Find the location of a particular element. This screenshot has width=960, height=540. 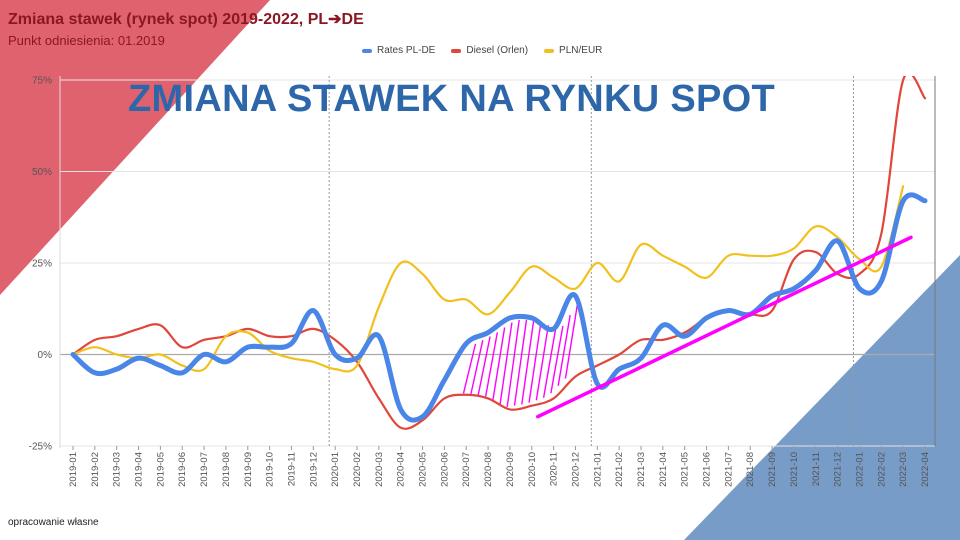

x-tick-label: 2020-02 is located at coordinates (357, 469).